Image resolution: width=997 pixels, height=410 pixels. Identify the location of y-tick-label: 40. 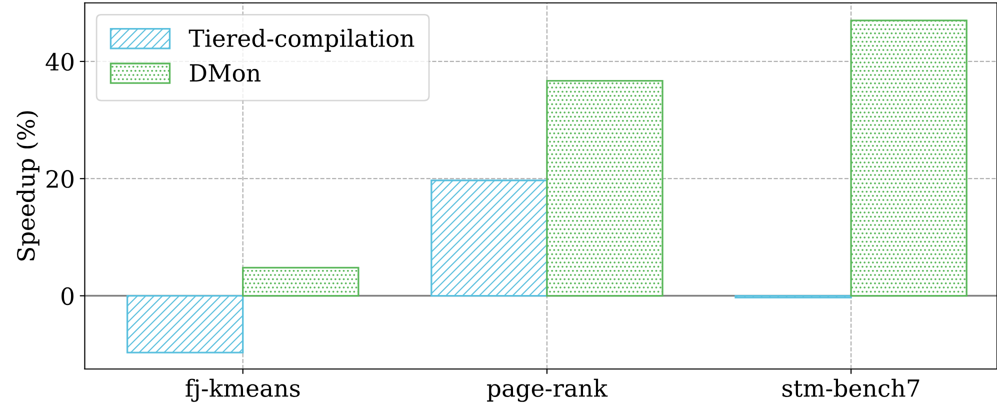
(60, 61).